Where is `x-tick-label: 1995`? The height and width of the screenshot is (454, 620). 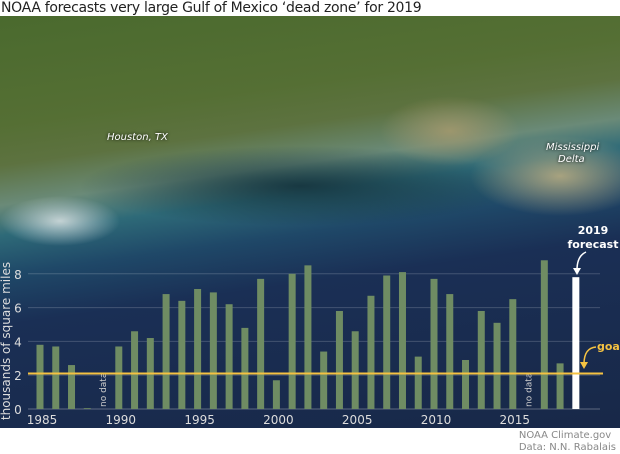
x-tick-label: 1995 is located at coordinates (199, 420).